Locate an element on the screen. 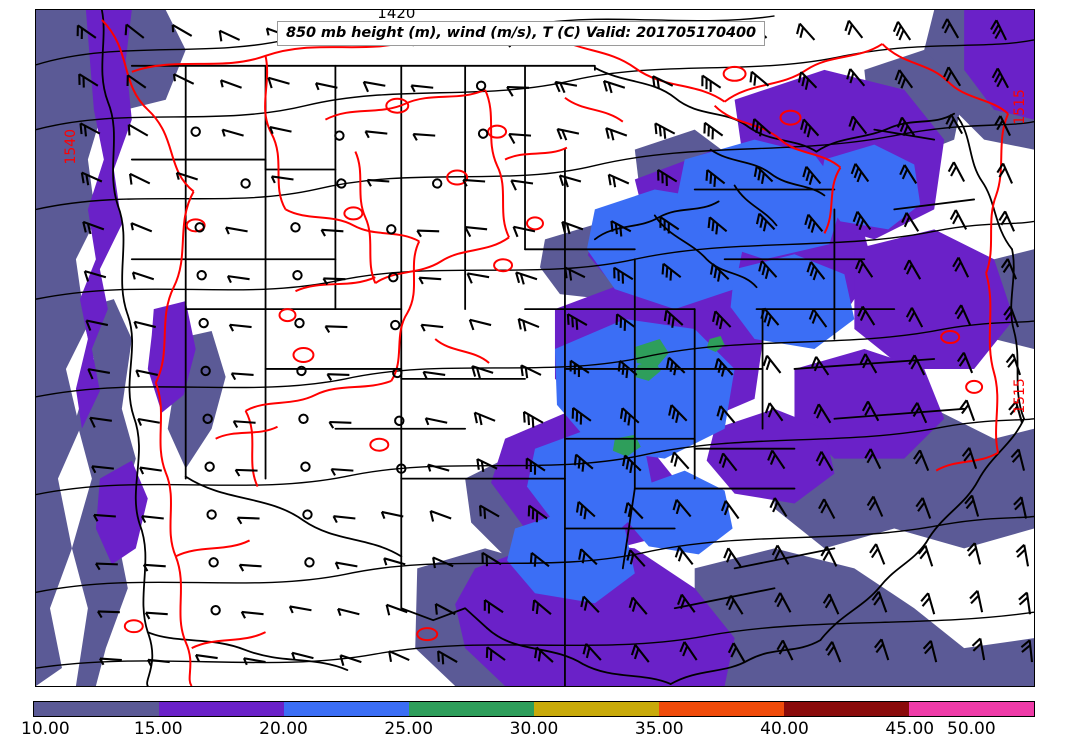  colorbar-tick: 25.00 is located at coordinates (409, 729).